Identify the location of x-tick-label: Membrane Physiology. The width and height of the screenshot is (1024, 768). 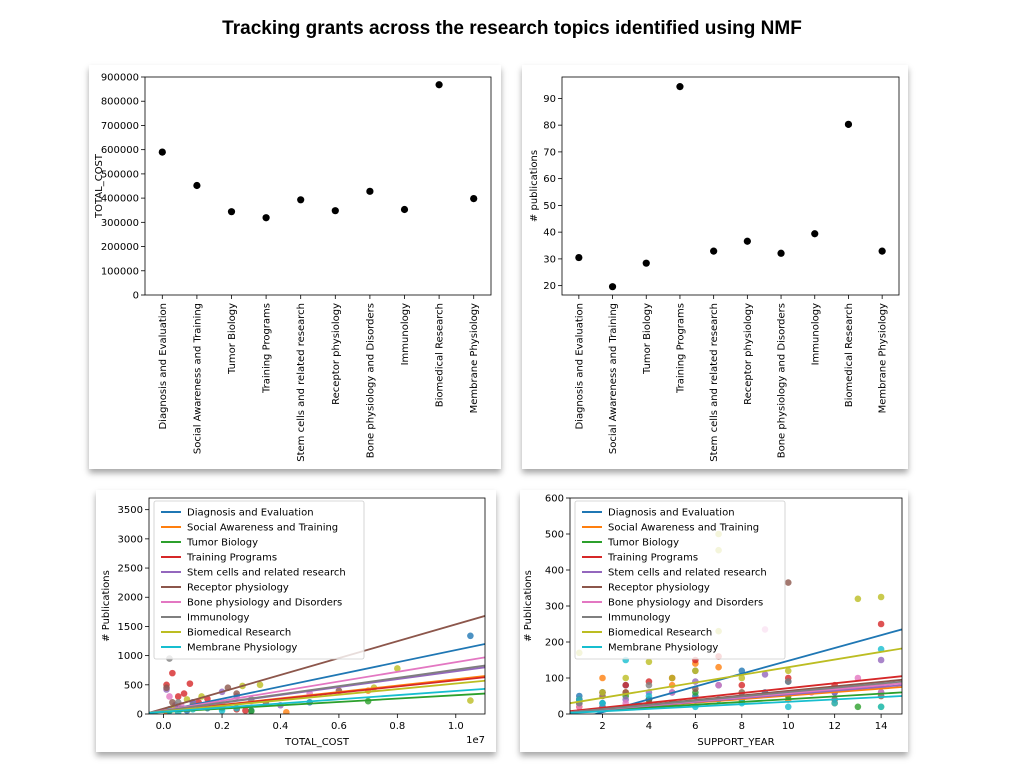
(474, 358).